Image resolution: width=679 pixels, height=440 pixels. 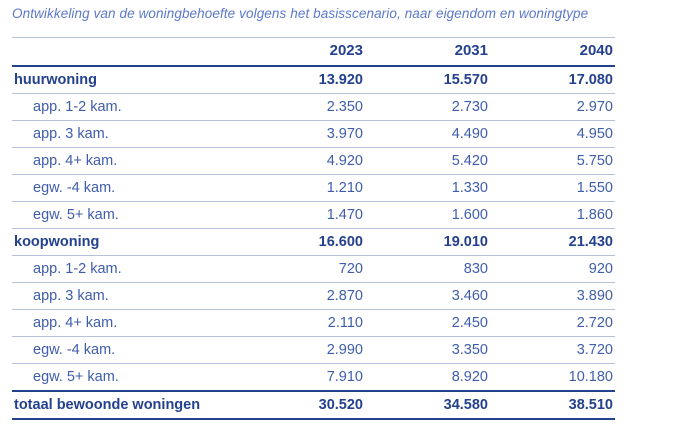 I want to click on row-value: 2.970, so click(x=594, y=107).